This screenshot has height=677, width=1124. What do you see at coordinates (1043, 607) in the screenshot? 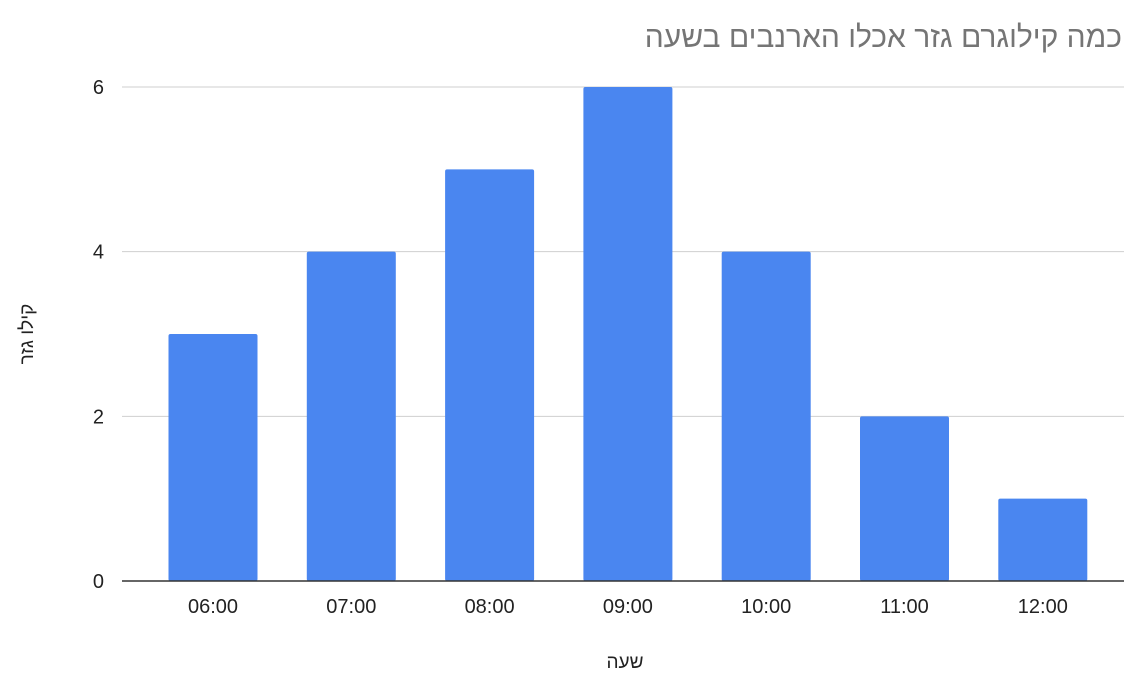
I see `x-tick-label: 12:00` at bounding box center [1043, 607].